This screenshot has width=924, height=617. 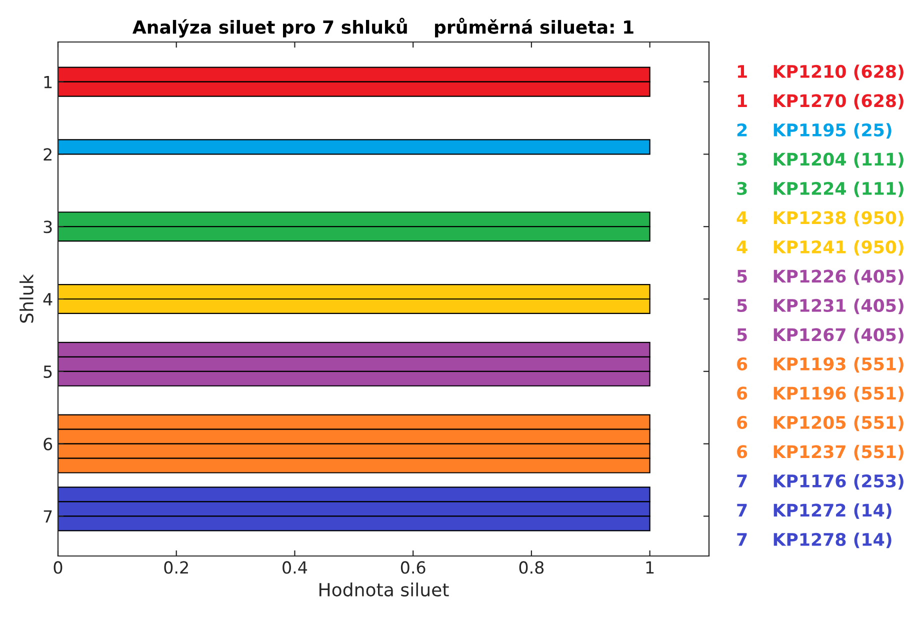 I want to click on text: 5 KP1267 (405), so click(x=820, y=336).